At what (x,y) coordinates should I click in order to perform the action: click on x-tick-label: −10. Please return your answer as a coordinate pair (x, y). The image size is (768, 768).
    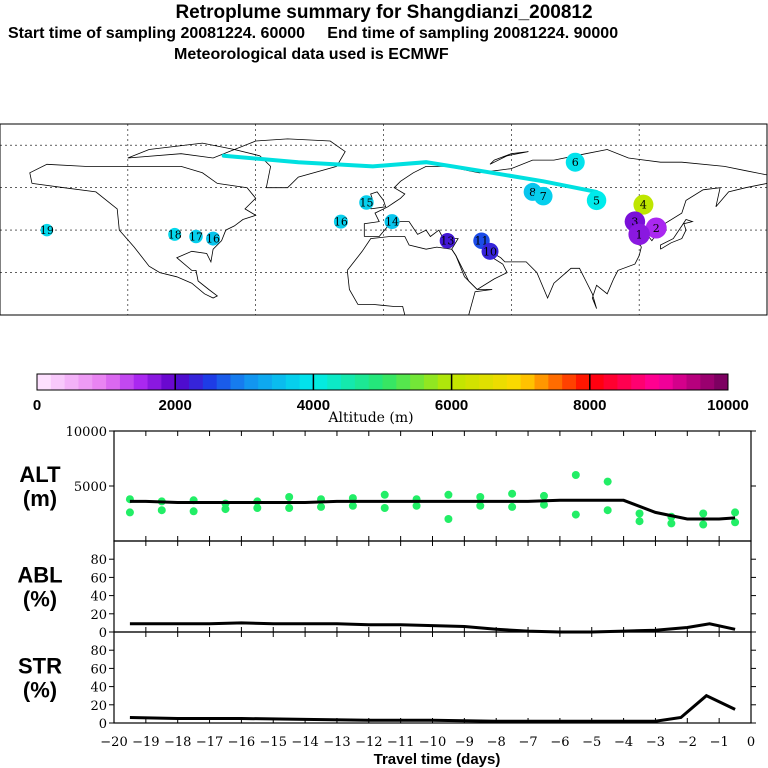
    Looking at the image, I should click on (432, 742).